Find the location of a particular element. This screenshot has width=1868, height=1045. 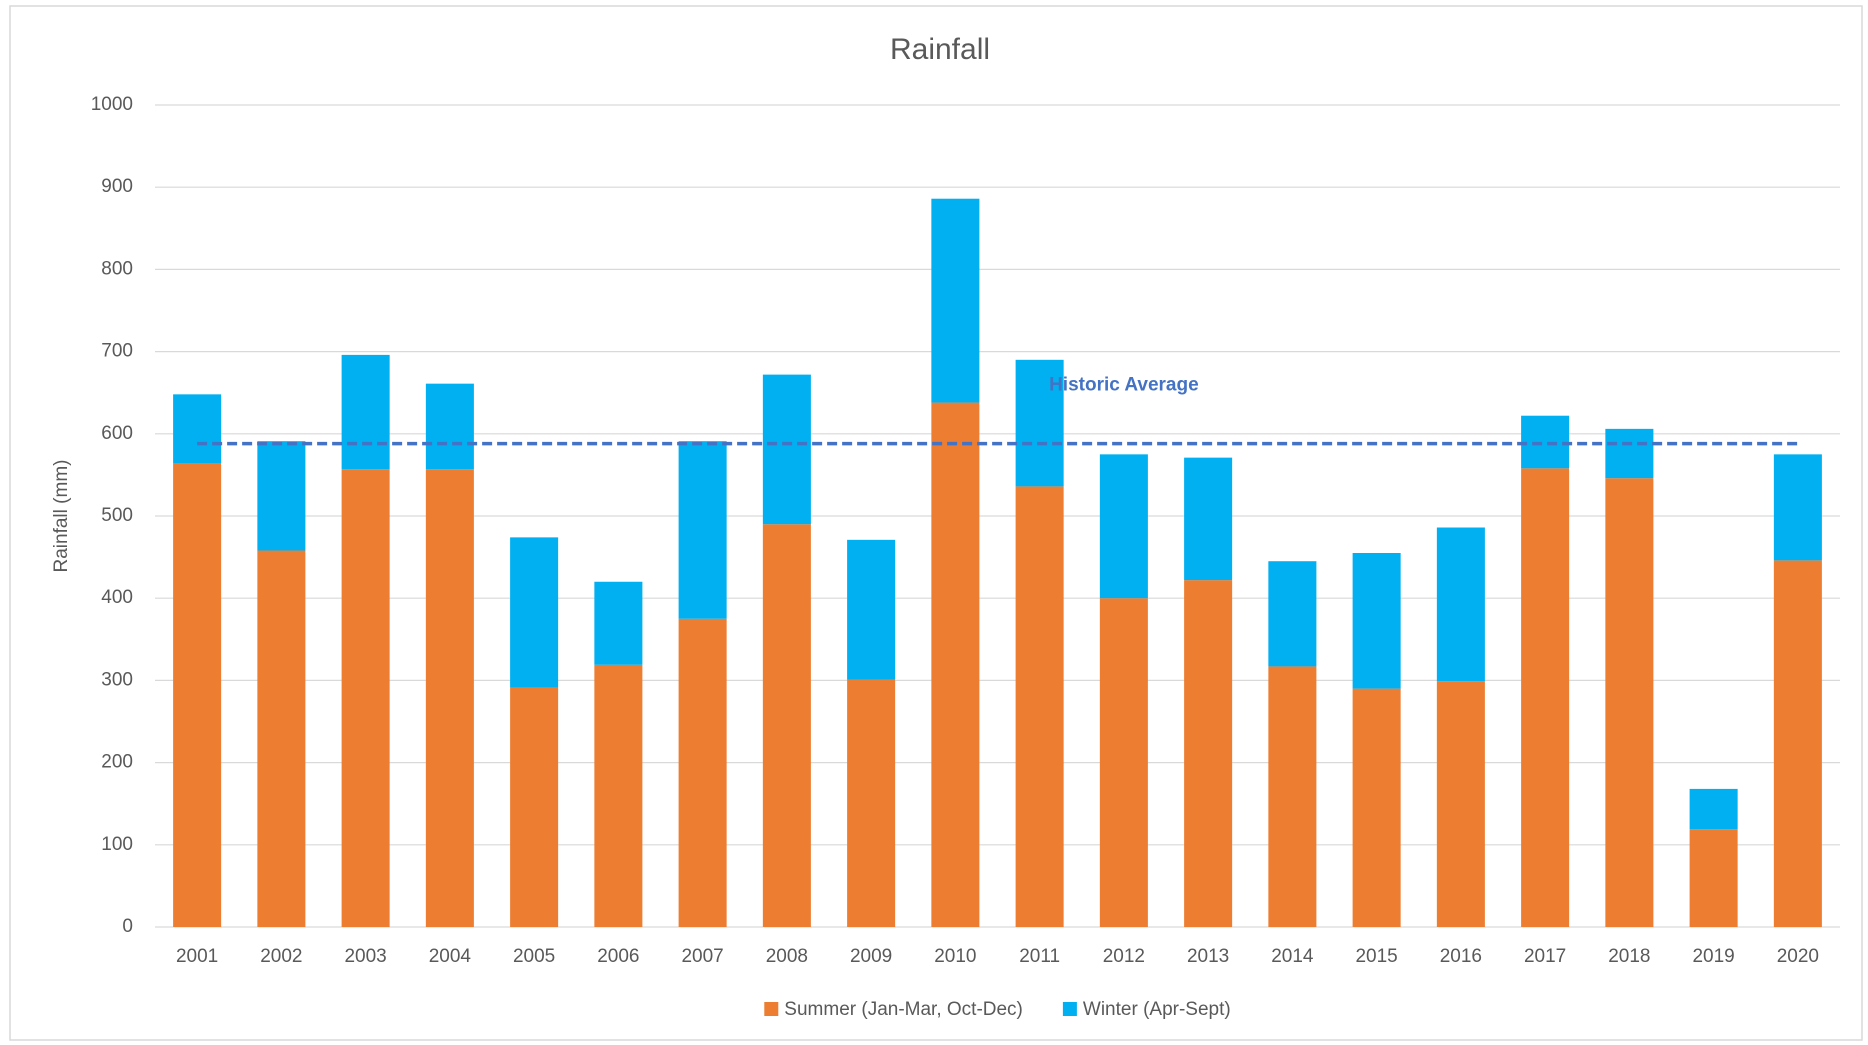

x-tick-label: 2019 is located at coordinates (1713, 956).